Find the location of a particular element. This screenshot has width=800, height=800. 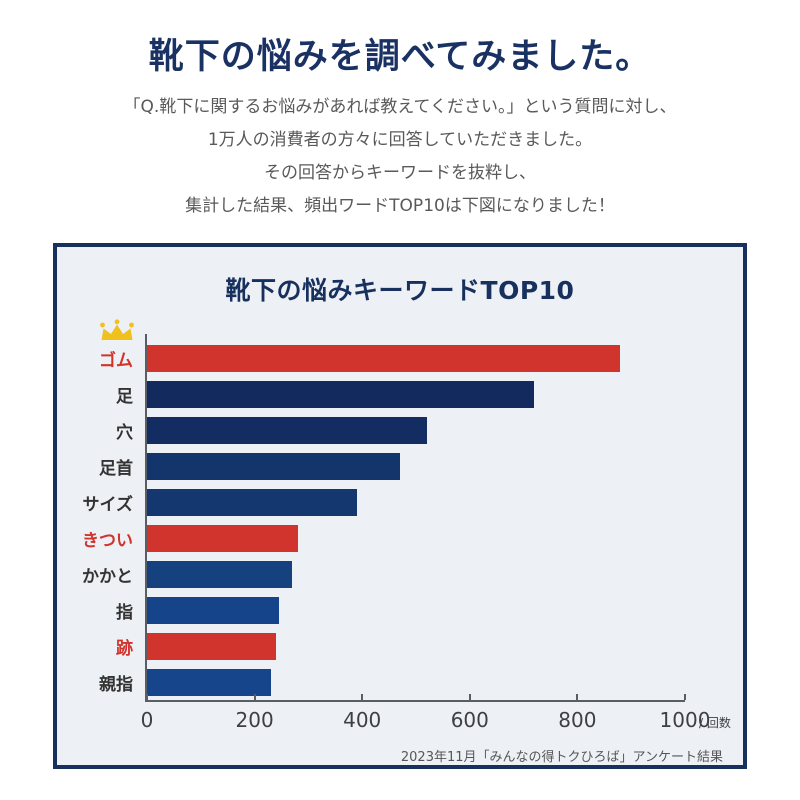

x-axis-labels: / 回数 0 200 400 600 800 1000 is located at coordinates (464, 720).